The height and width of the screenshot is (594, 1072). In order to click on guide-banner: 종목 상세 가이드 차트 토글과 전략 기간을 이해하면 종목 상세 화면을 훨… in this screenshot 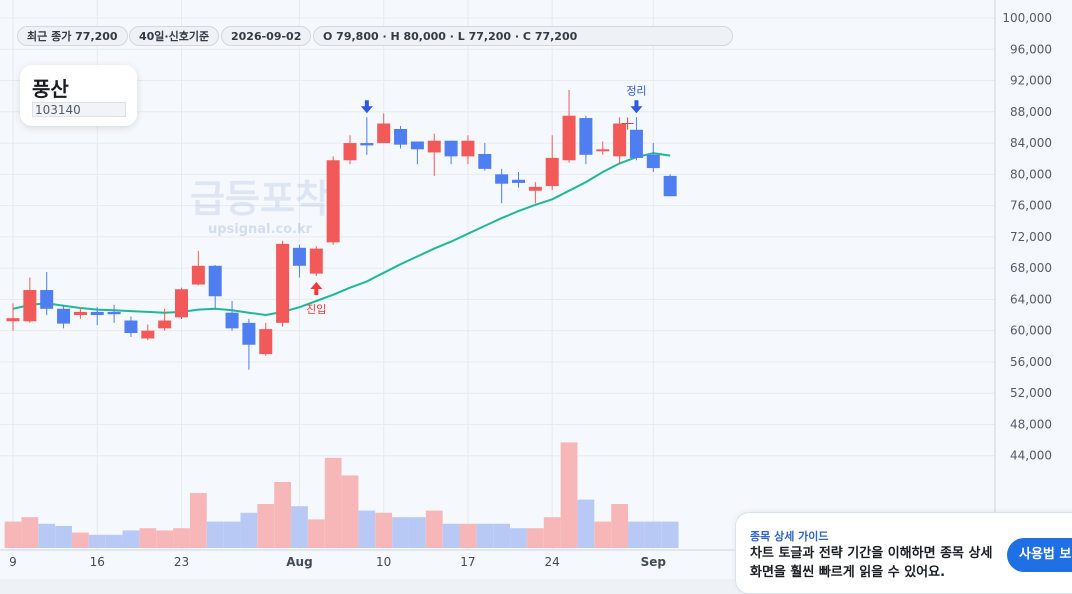, I will do `click(903, 553)`.